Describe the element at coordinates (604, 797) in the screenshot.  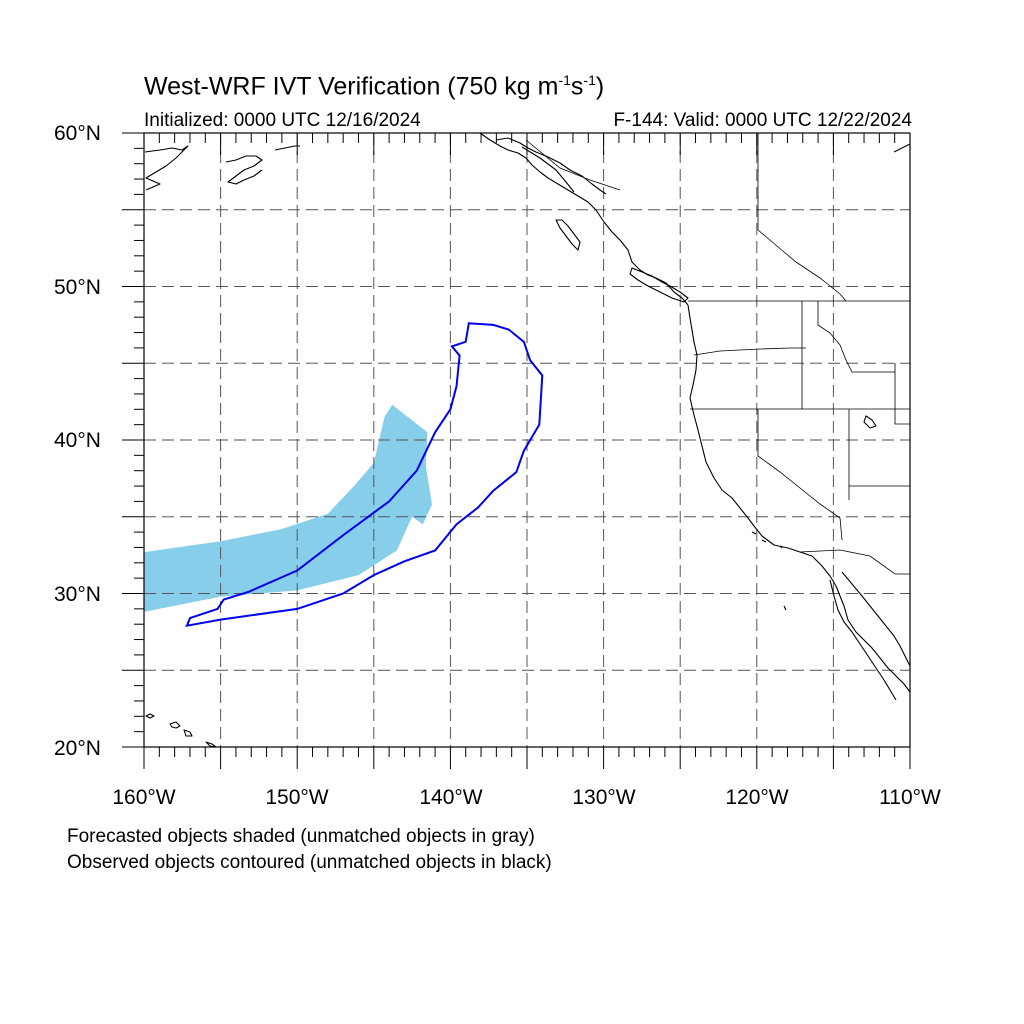
I see `lon-label-130w: 130°W` at that location.